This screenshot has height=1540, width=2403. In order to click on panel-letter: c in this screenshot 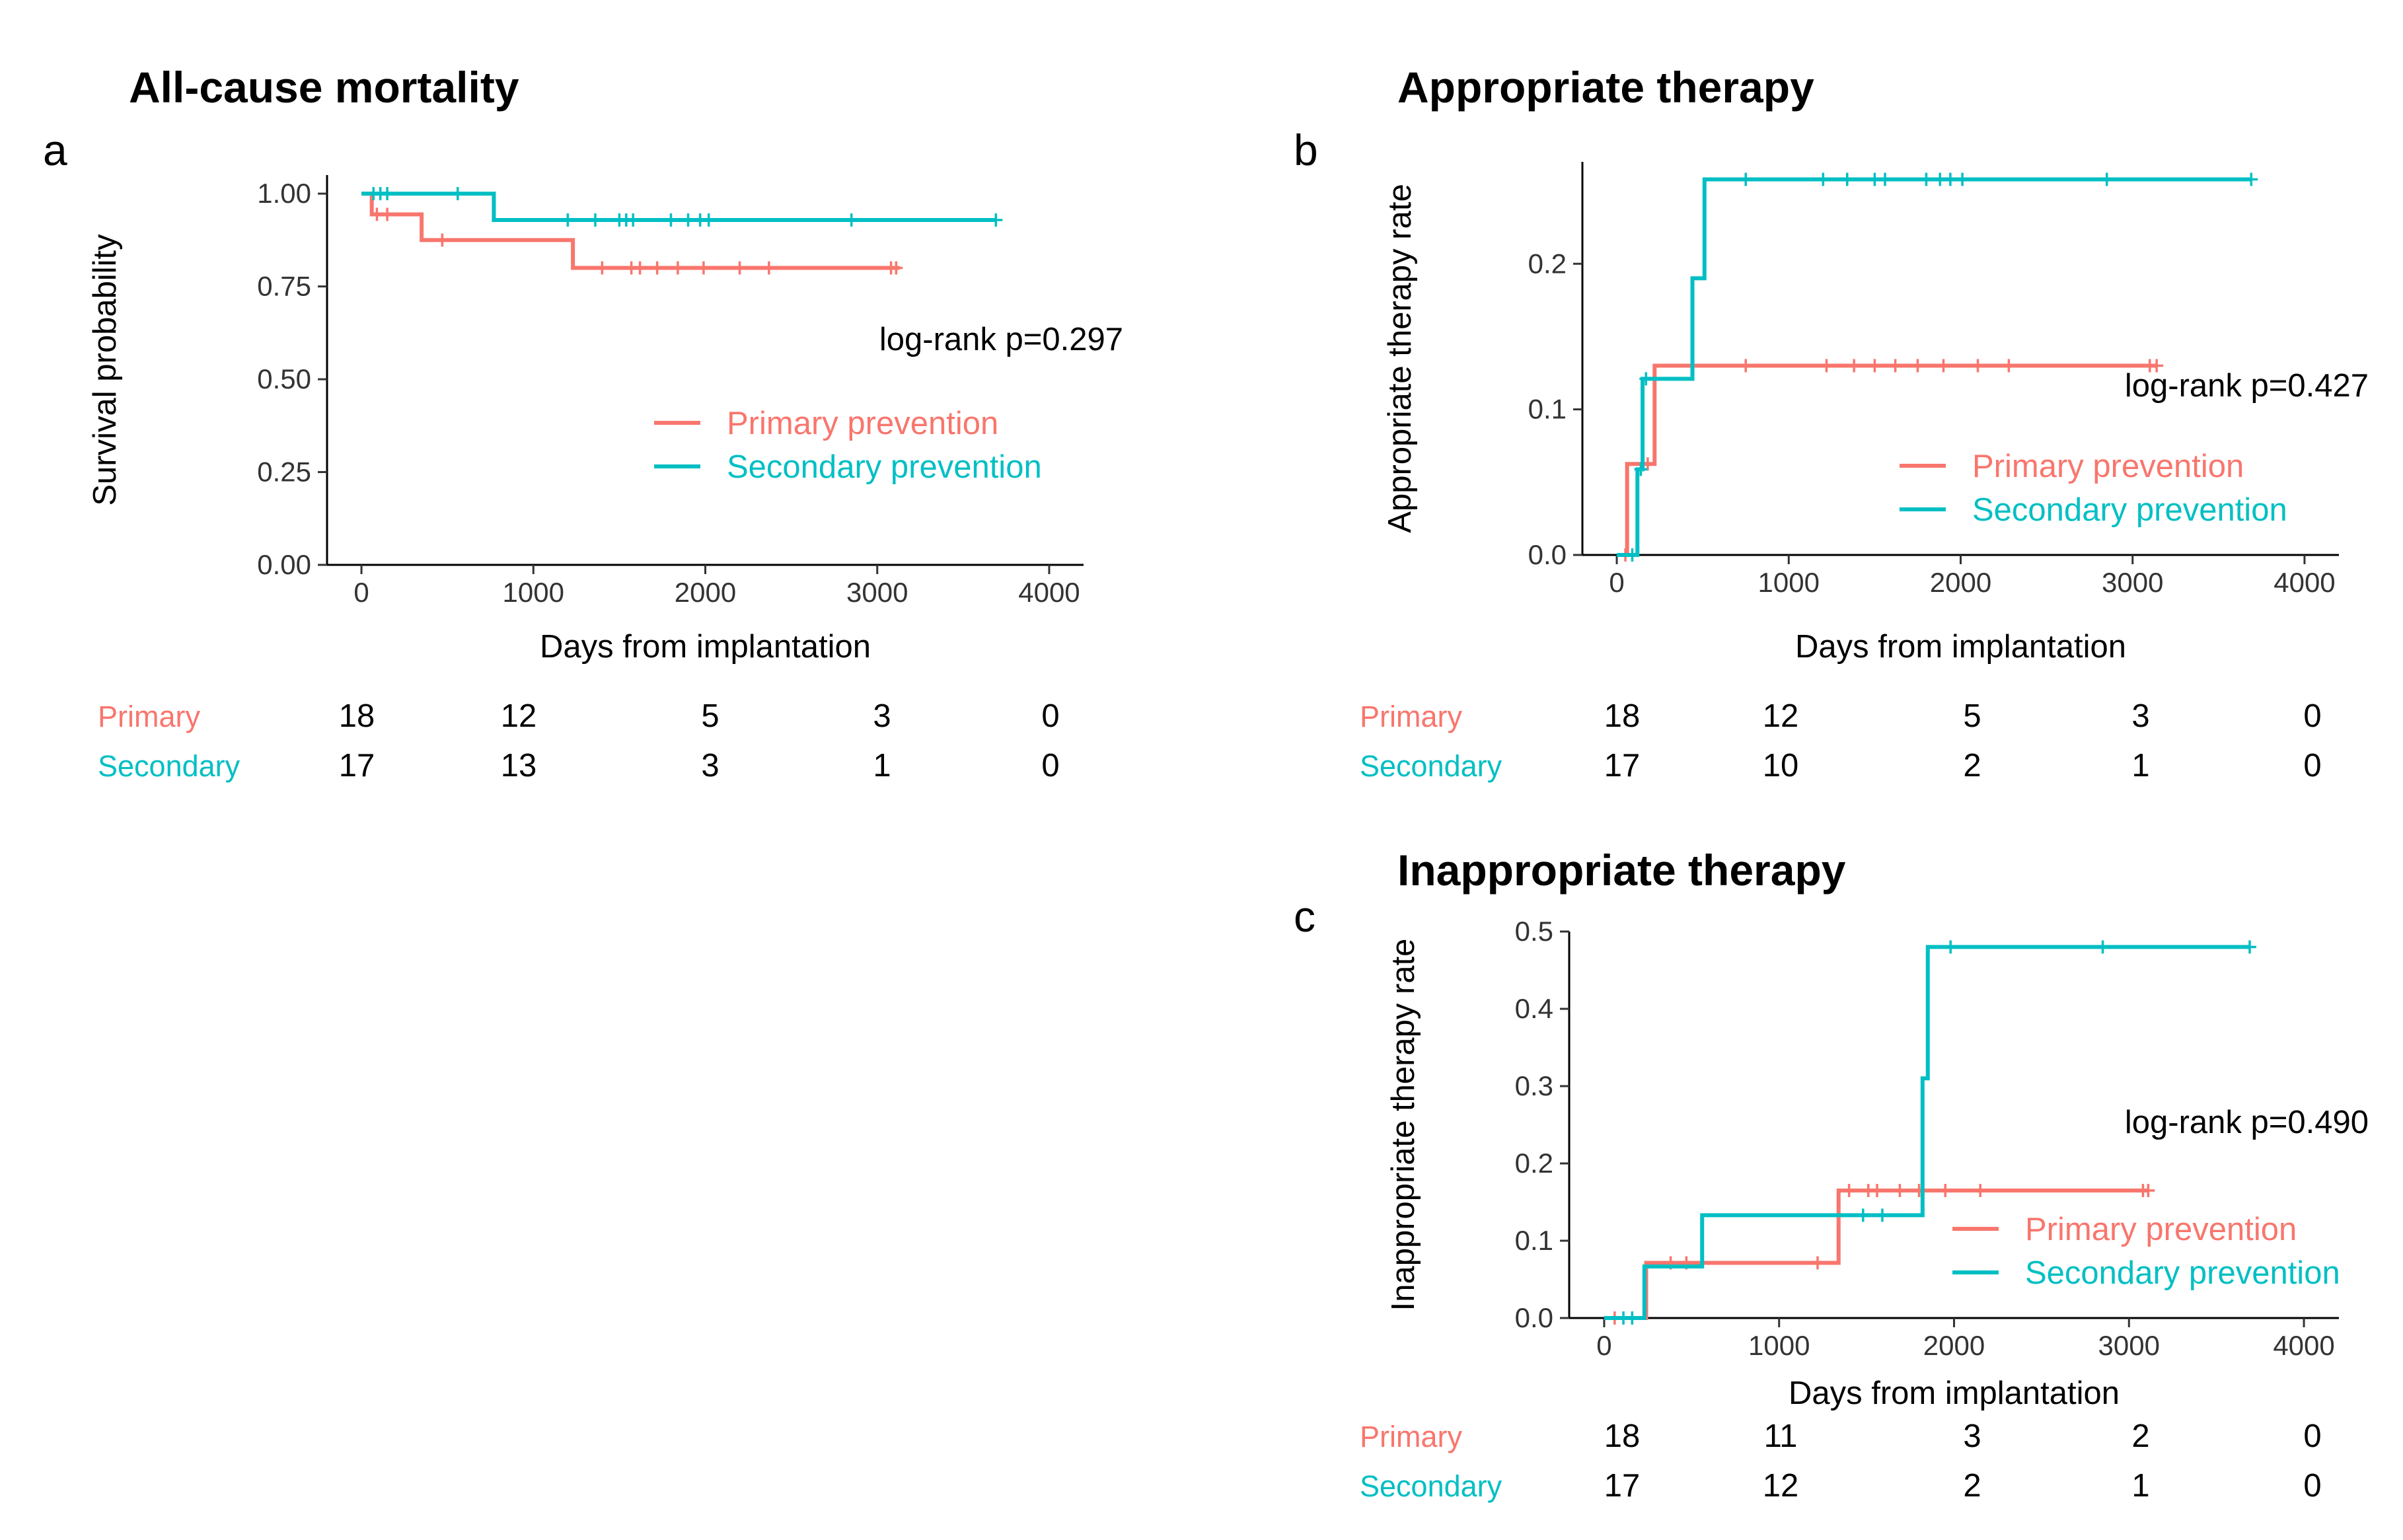, I will do `click(1304, 917)`.